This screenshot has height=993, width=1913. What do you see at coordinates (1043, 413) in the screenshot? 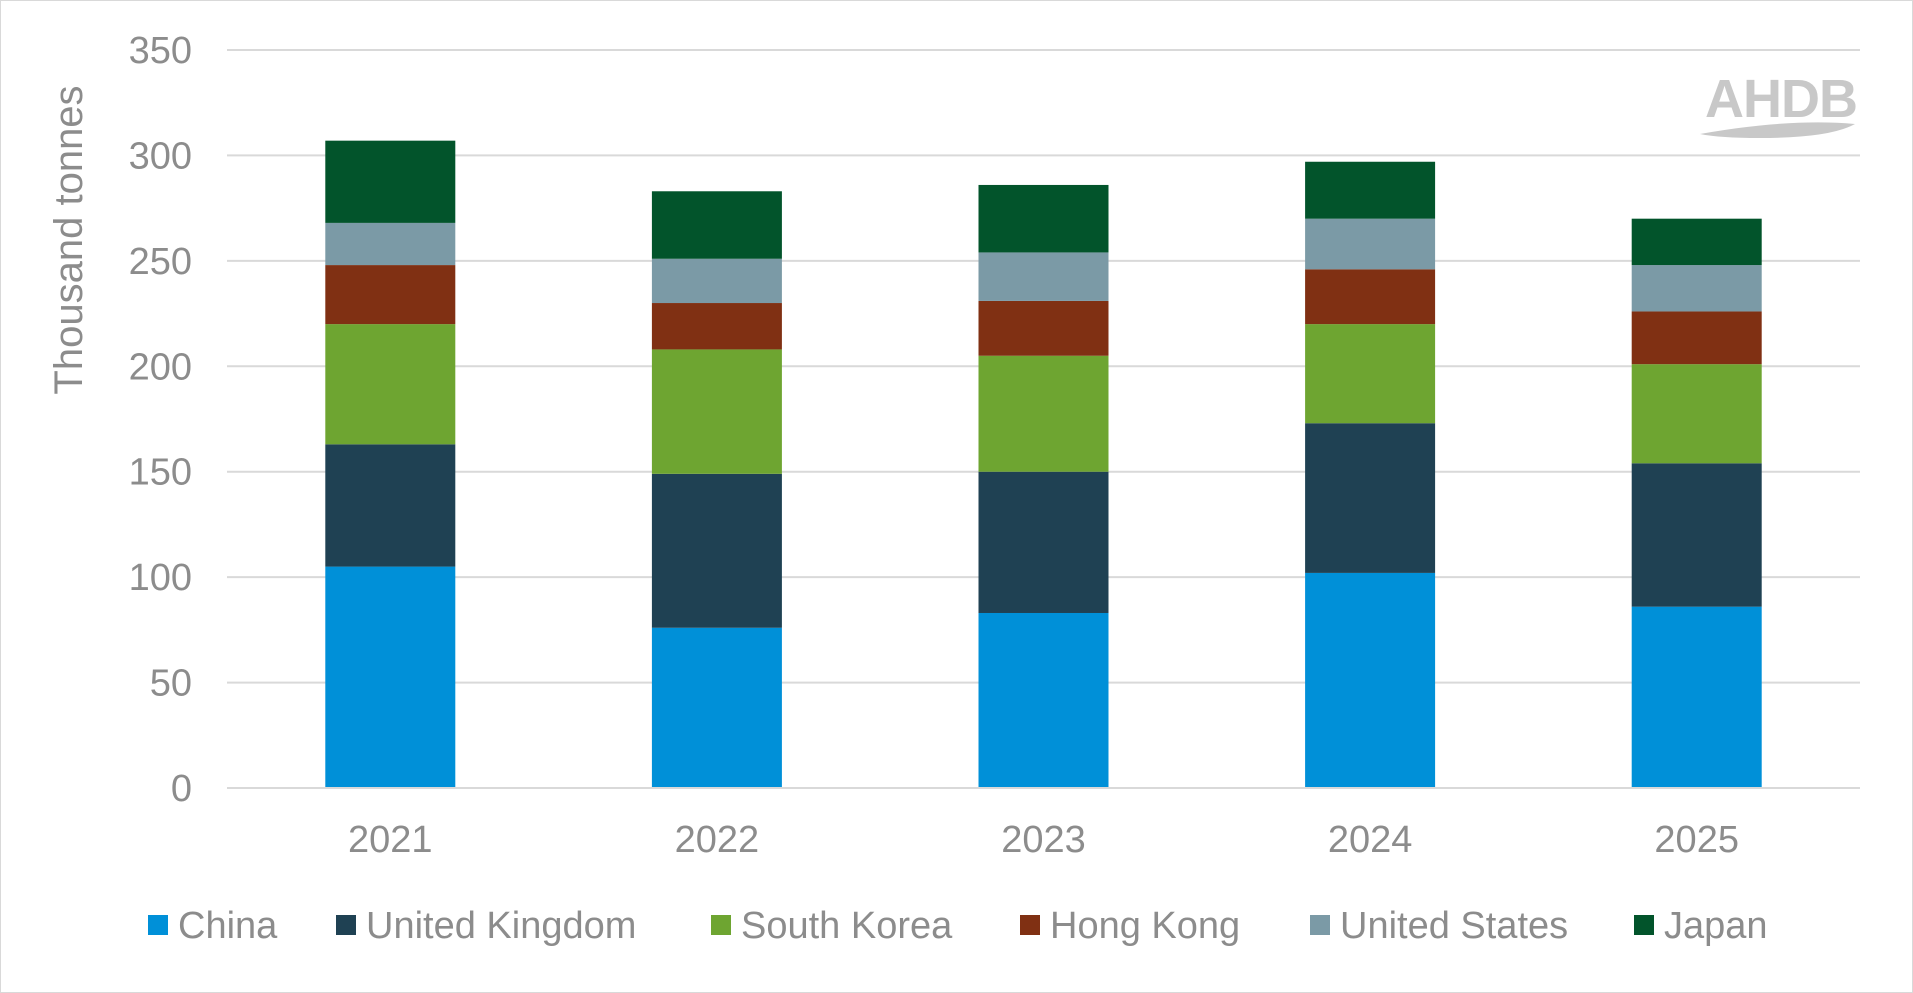
I see `bar-segment-south-korea-2023` at bounding box center [1043, 413].